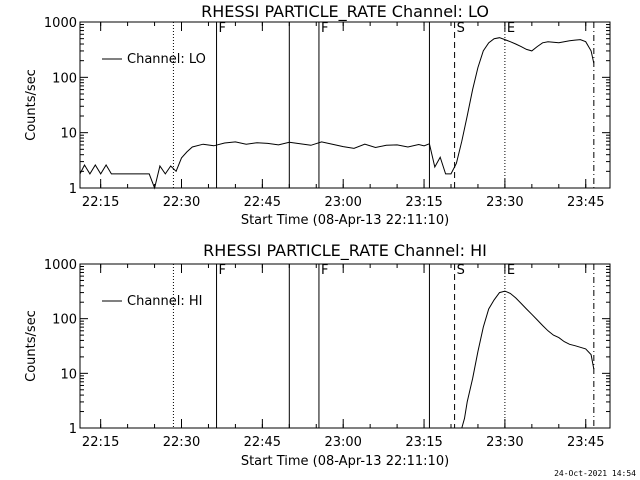 Image resolution: width=640 pixels, height=480 pixels. I want to click on print-timestamp: 24-Oct-2021 14:54, so click(595, 473).